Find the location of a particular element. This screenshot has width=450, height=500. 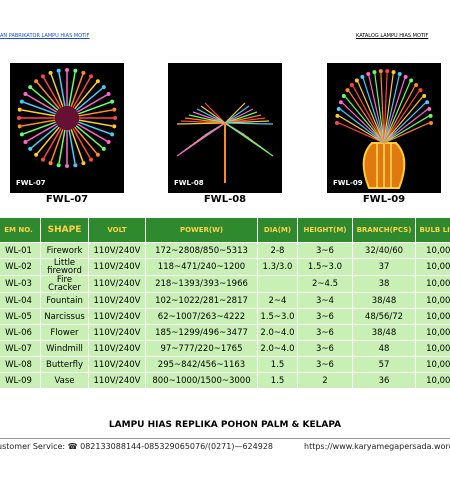

column-header: DIA(M) is located at coordinates (277, 230).